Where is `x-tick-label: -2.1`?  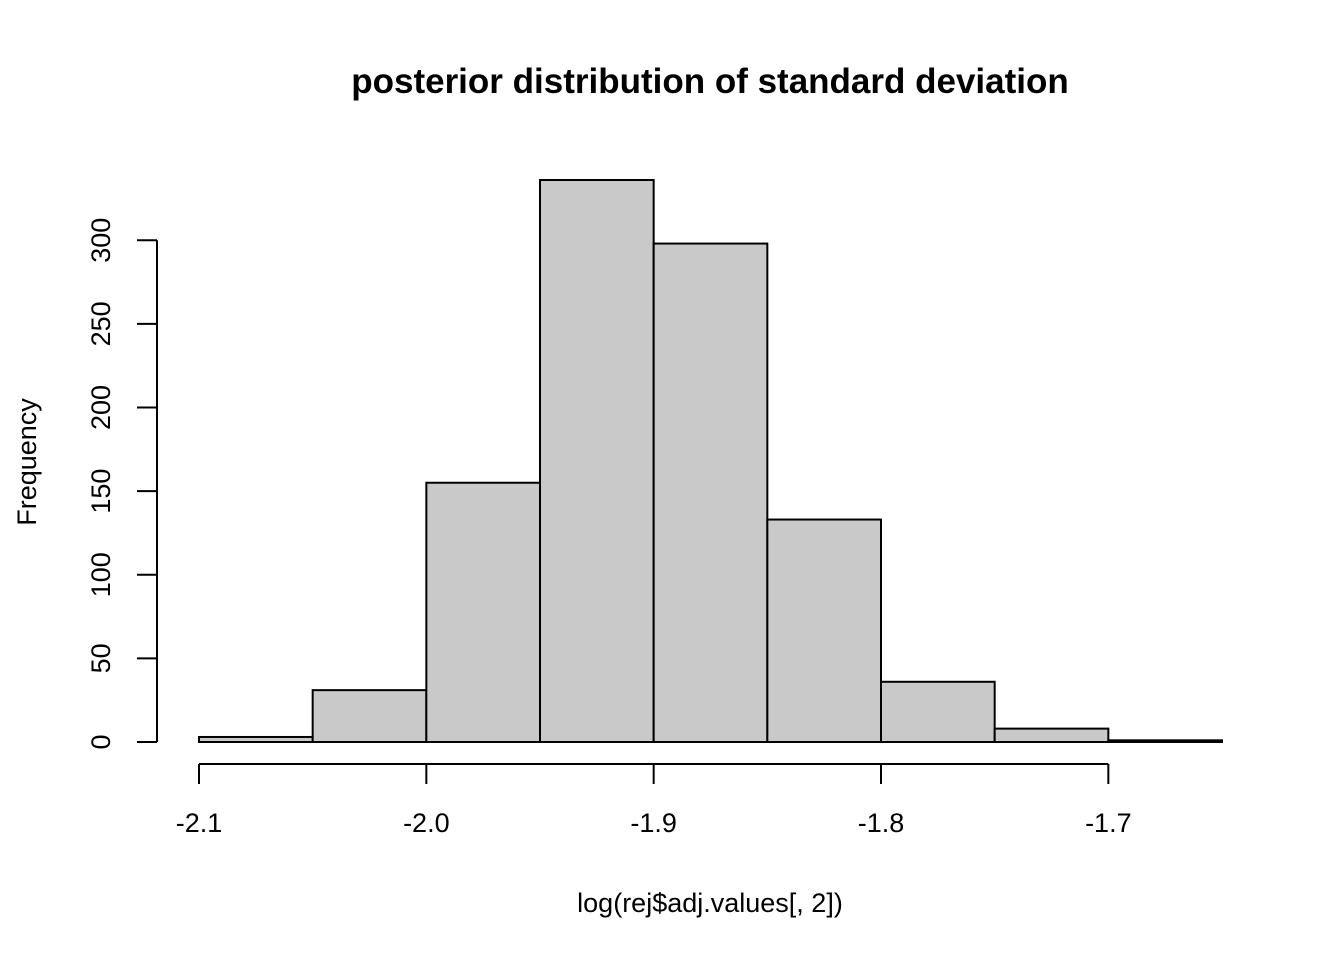
x-tick-label: -2.1 is located at coordinates (199, 823).